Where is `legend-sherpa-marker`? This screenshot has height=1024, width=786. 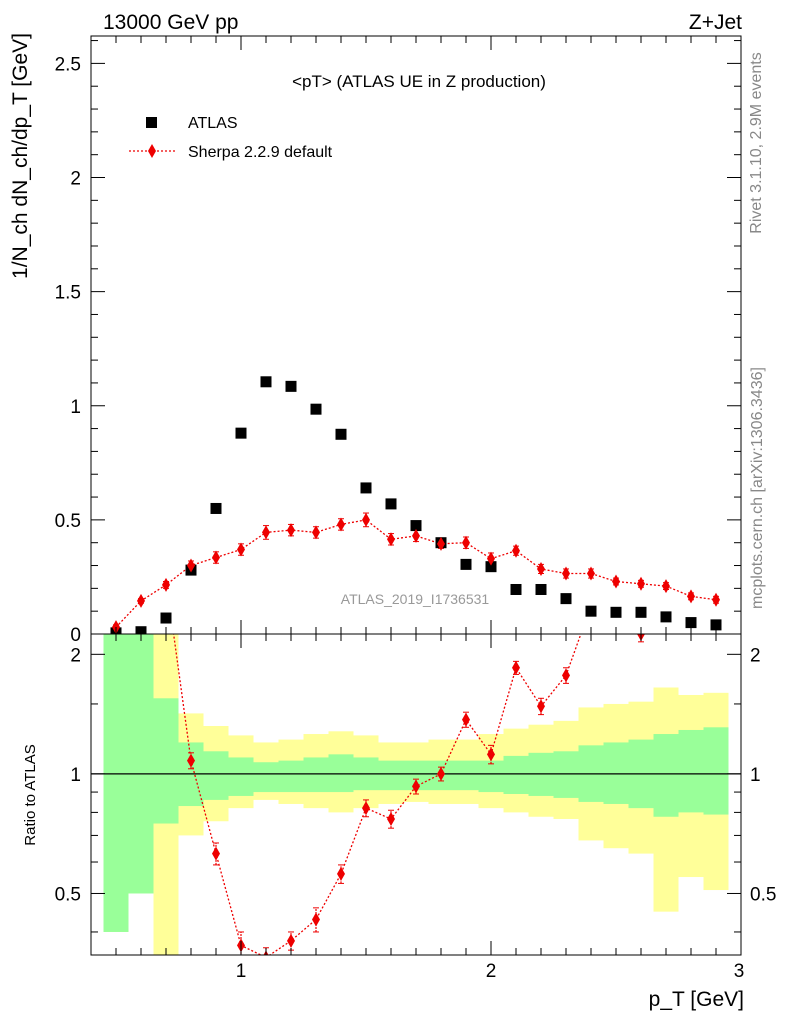 legend-sherpa-marker is located at coordinates (152, 151).